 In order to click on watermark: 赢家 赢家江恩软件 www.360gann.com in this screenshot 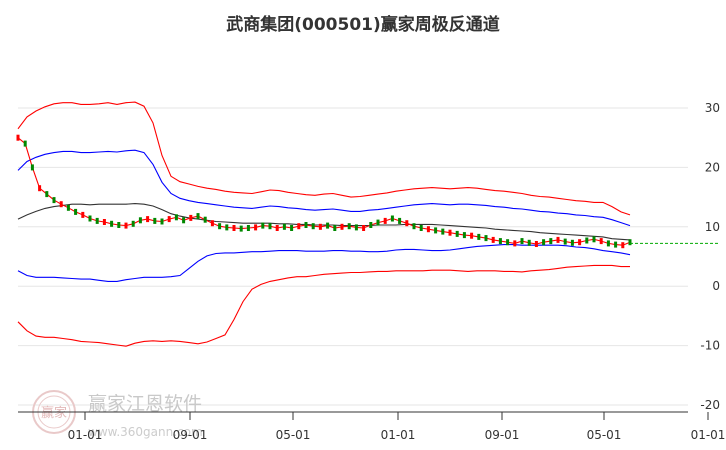, I will do `click(117, 414)`.